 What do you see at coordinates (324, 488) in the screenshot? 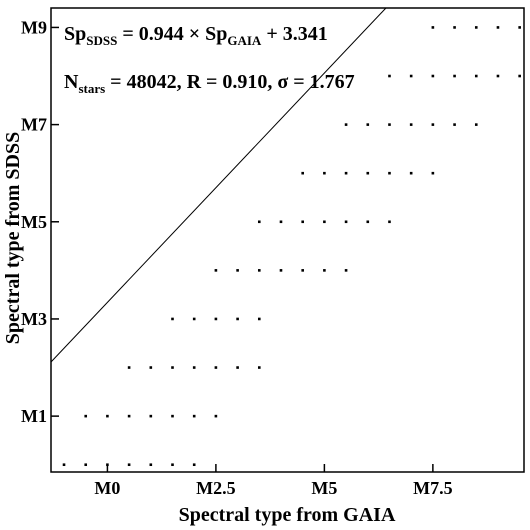
I see `x-tick-label: M5` at bounding box center [324, 488].